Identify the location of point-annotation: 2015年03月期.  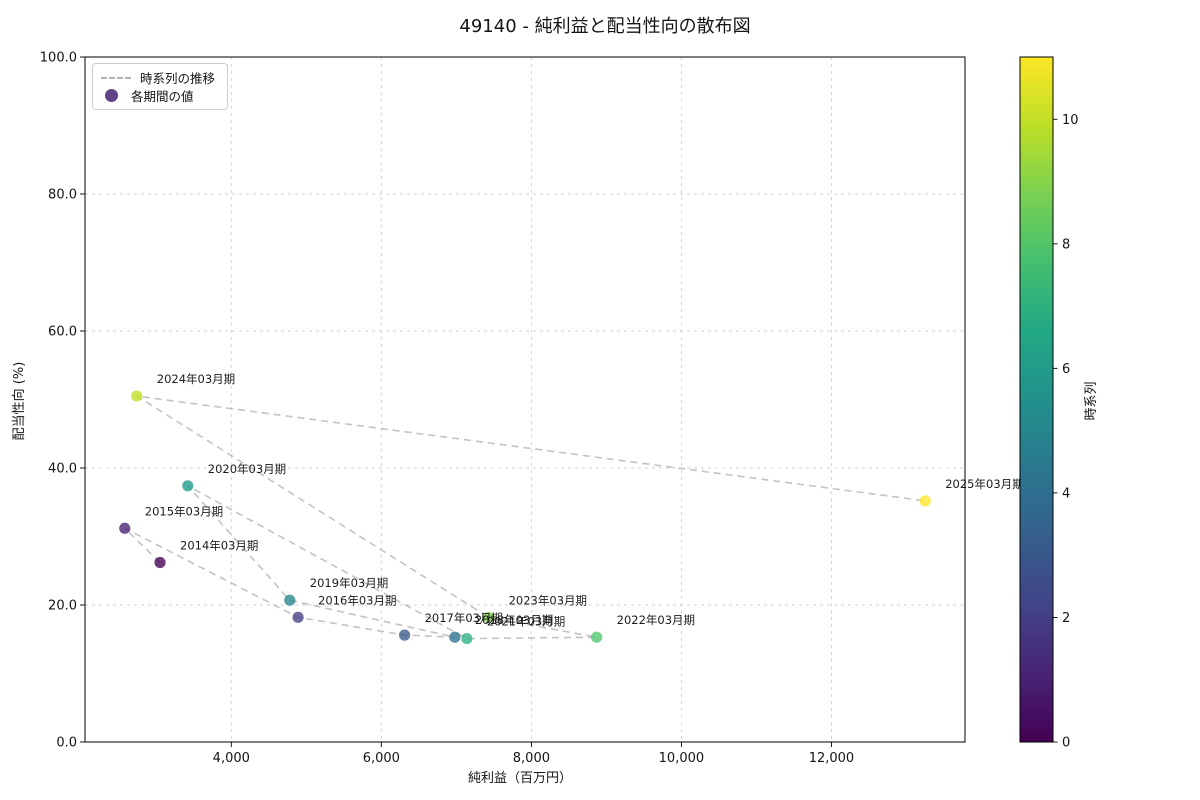
(184, 511).